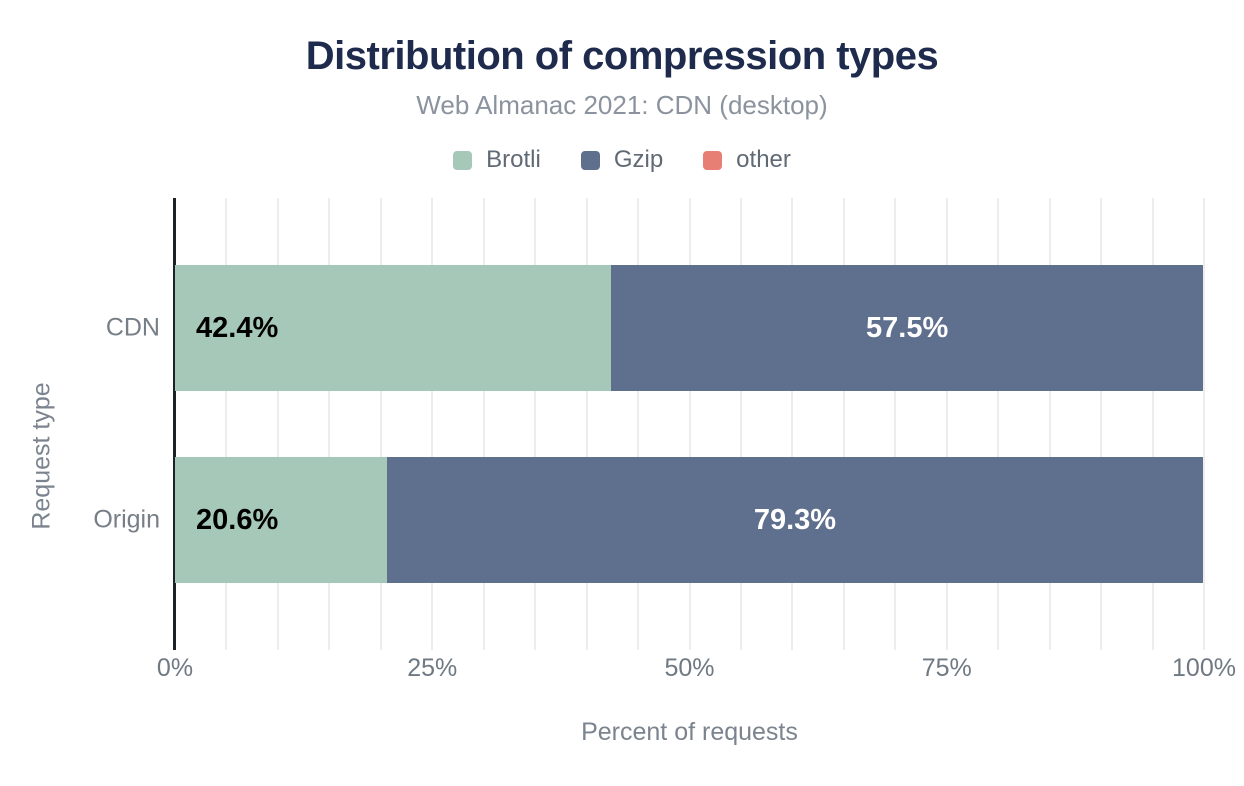 Image resolution: width=1244 pixels, height=786 pixels. I want to click on y-axis-line, so click(174, 424).